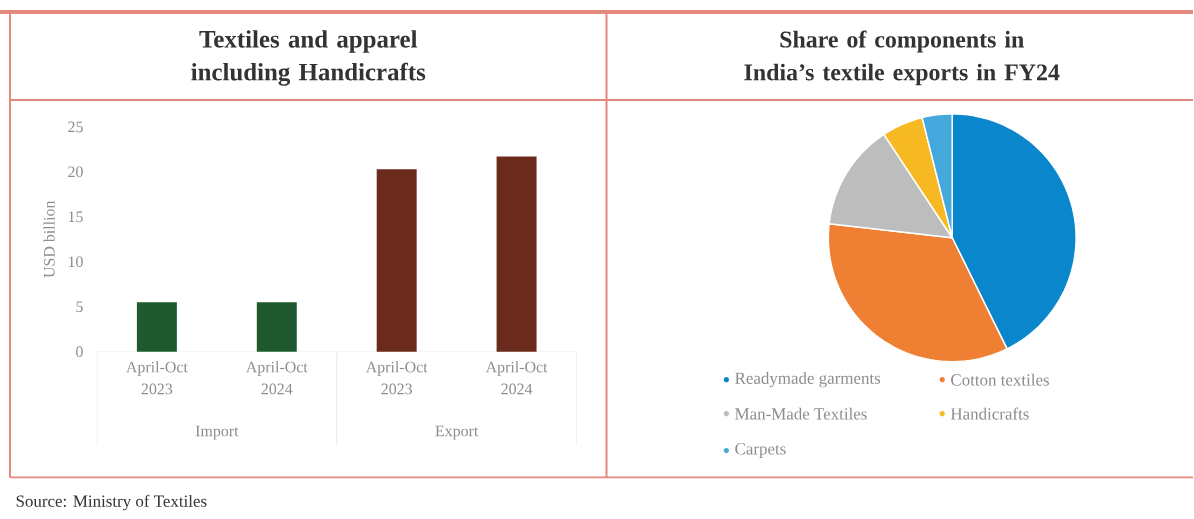  I want to click on legend-label: Readymade garments, so click(808, 380).